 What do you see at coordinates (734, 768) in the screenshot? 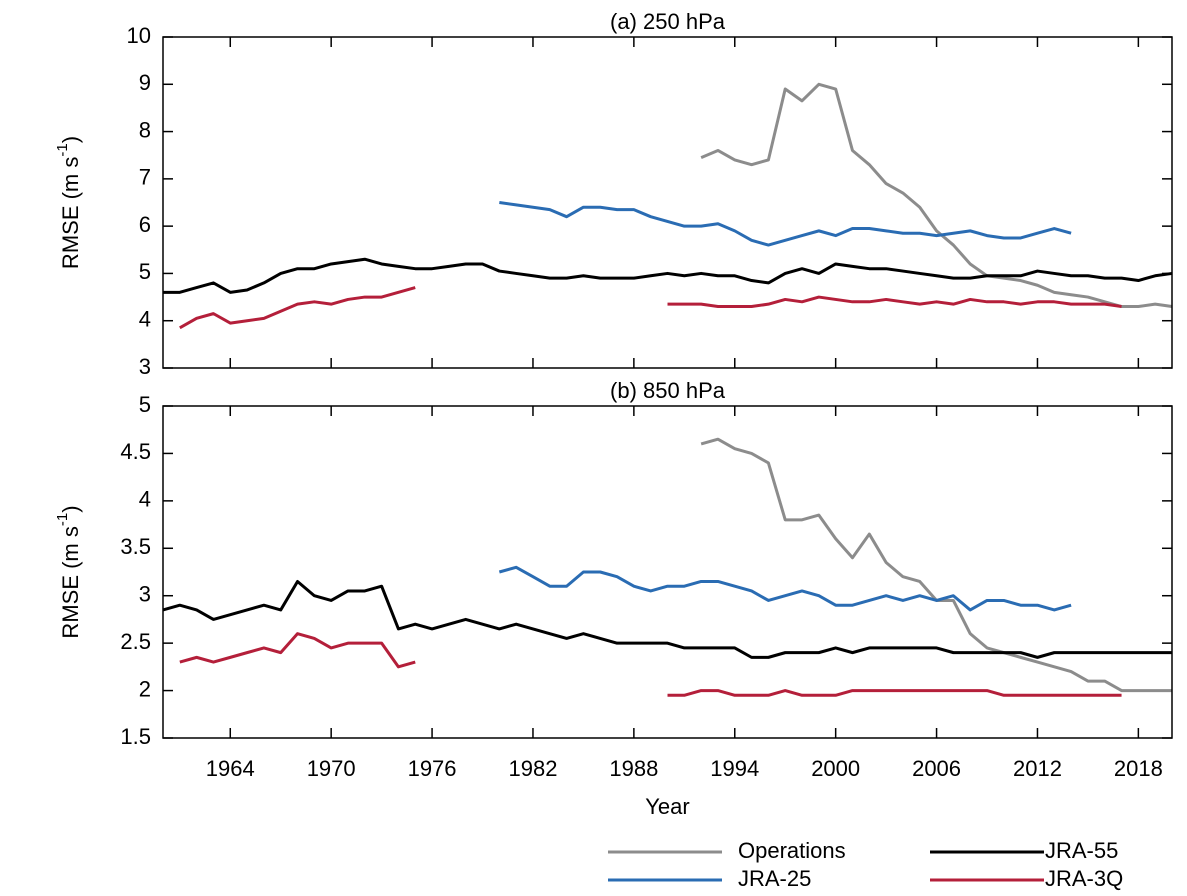
I see `x-tick-label: 1994` at bounding box center [734, 768].